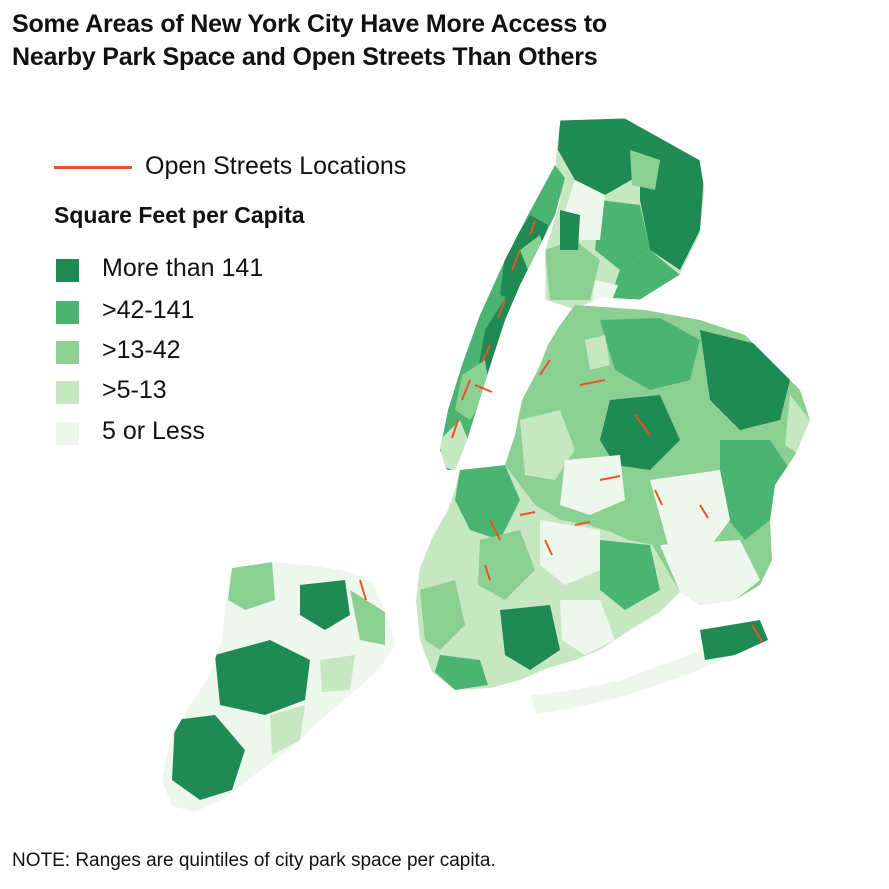 The image size is (889, 889). Describe the element at coordinates (234, 310) in the screenshot. I see `legend-item-42-141: >42-141` at that location.